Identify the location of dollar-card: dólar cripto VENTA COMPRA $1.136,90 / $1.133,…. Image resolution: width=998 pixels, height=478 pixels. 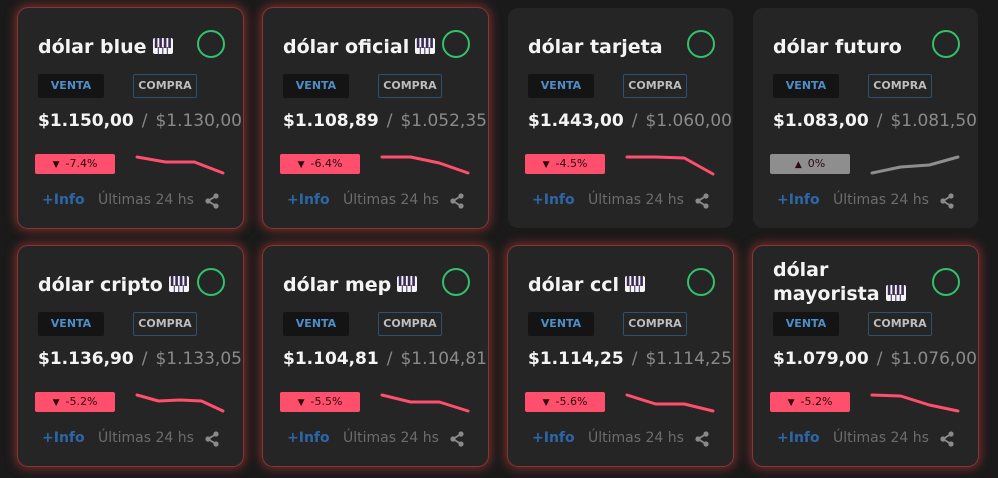
(130, 356).